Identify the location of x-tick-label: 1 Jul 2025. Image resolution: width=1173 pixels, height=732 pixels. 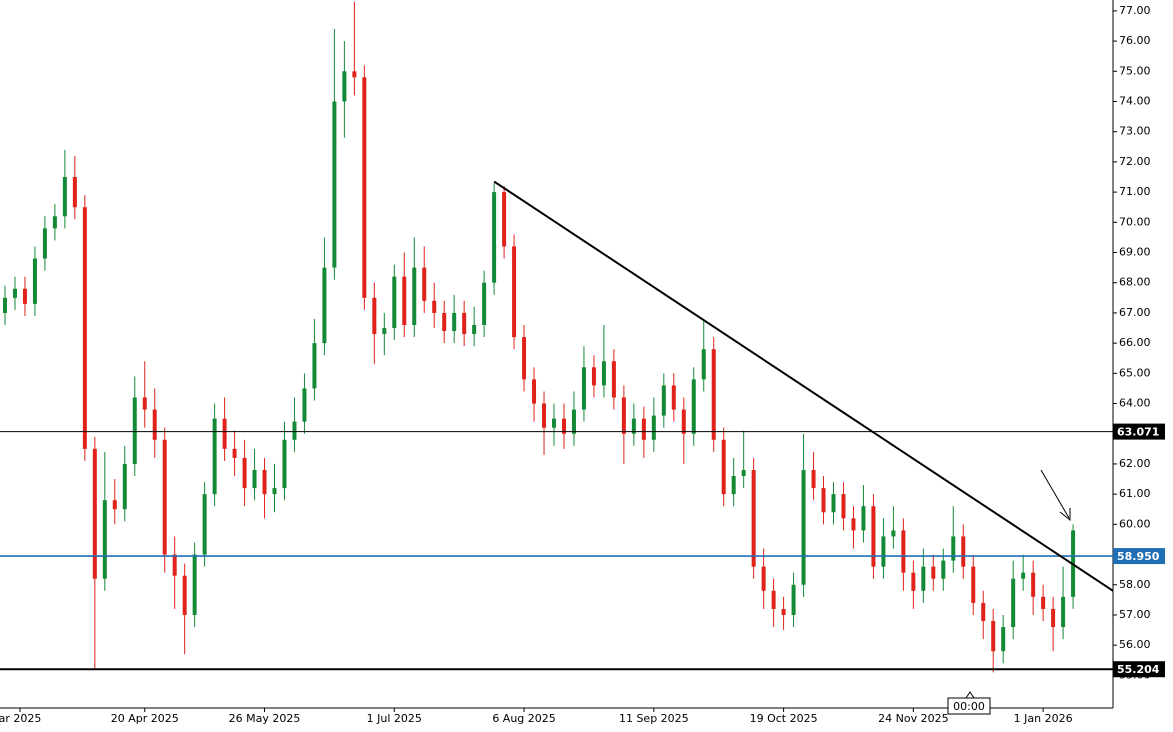
(394, 718).